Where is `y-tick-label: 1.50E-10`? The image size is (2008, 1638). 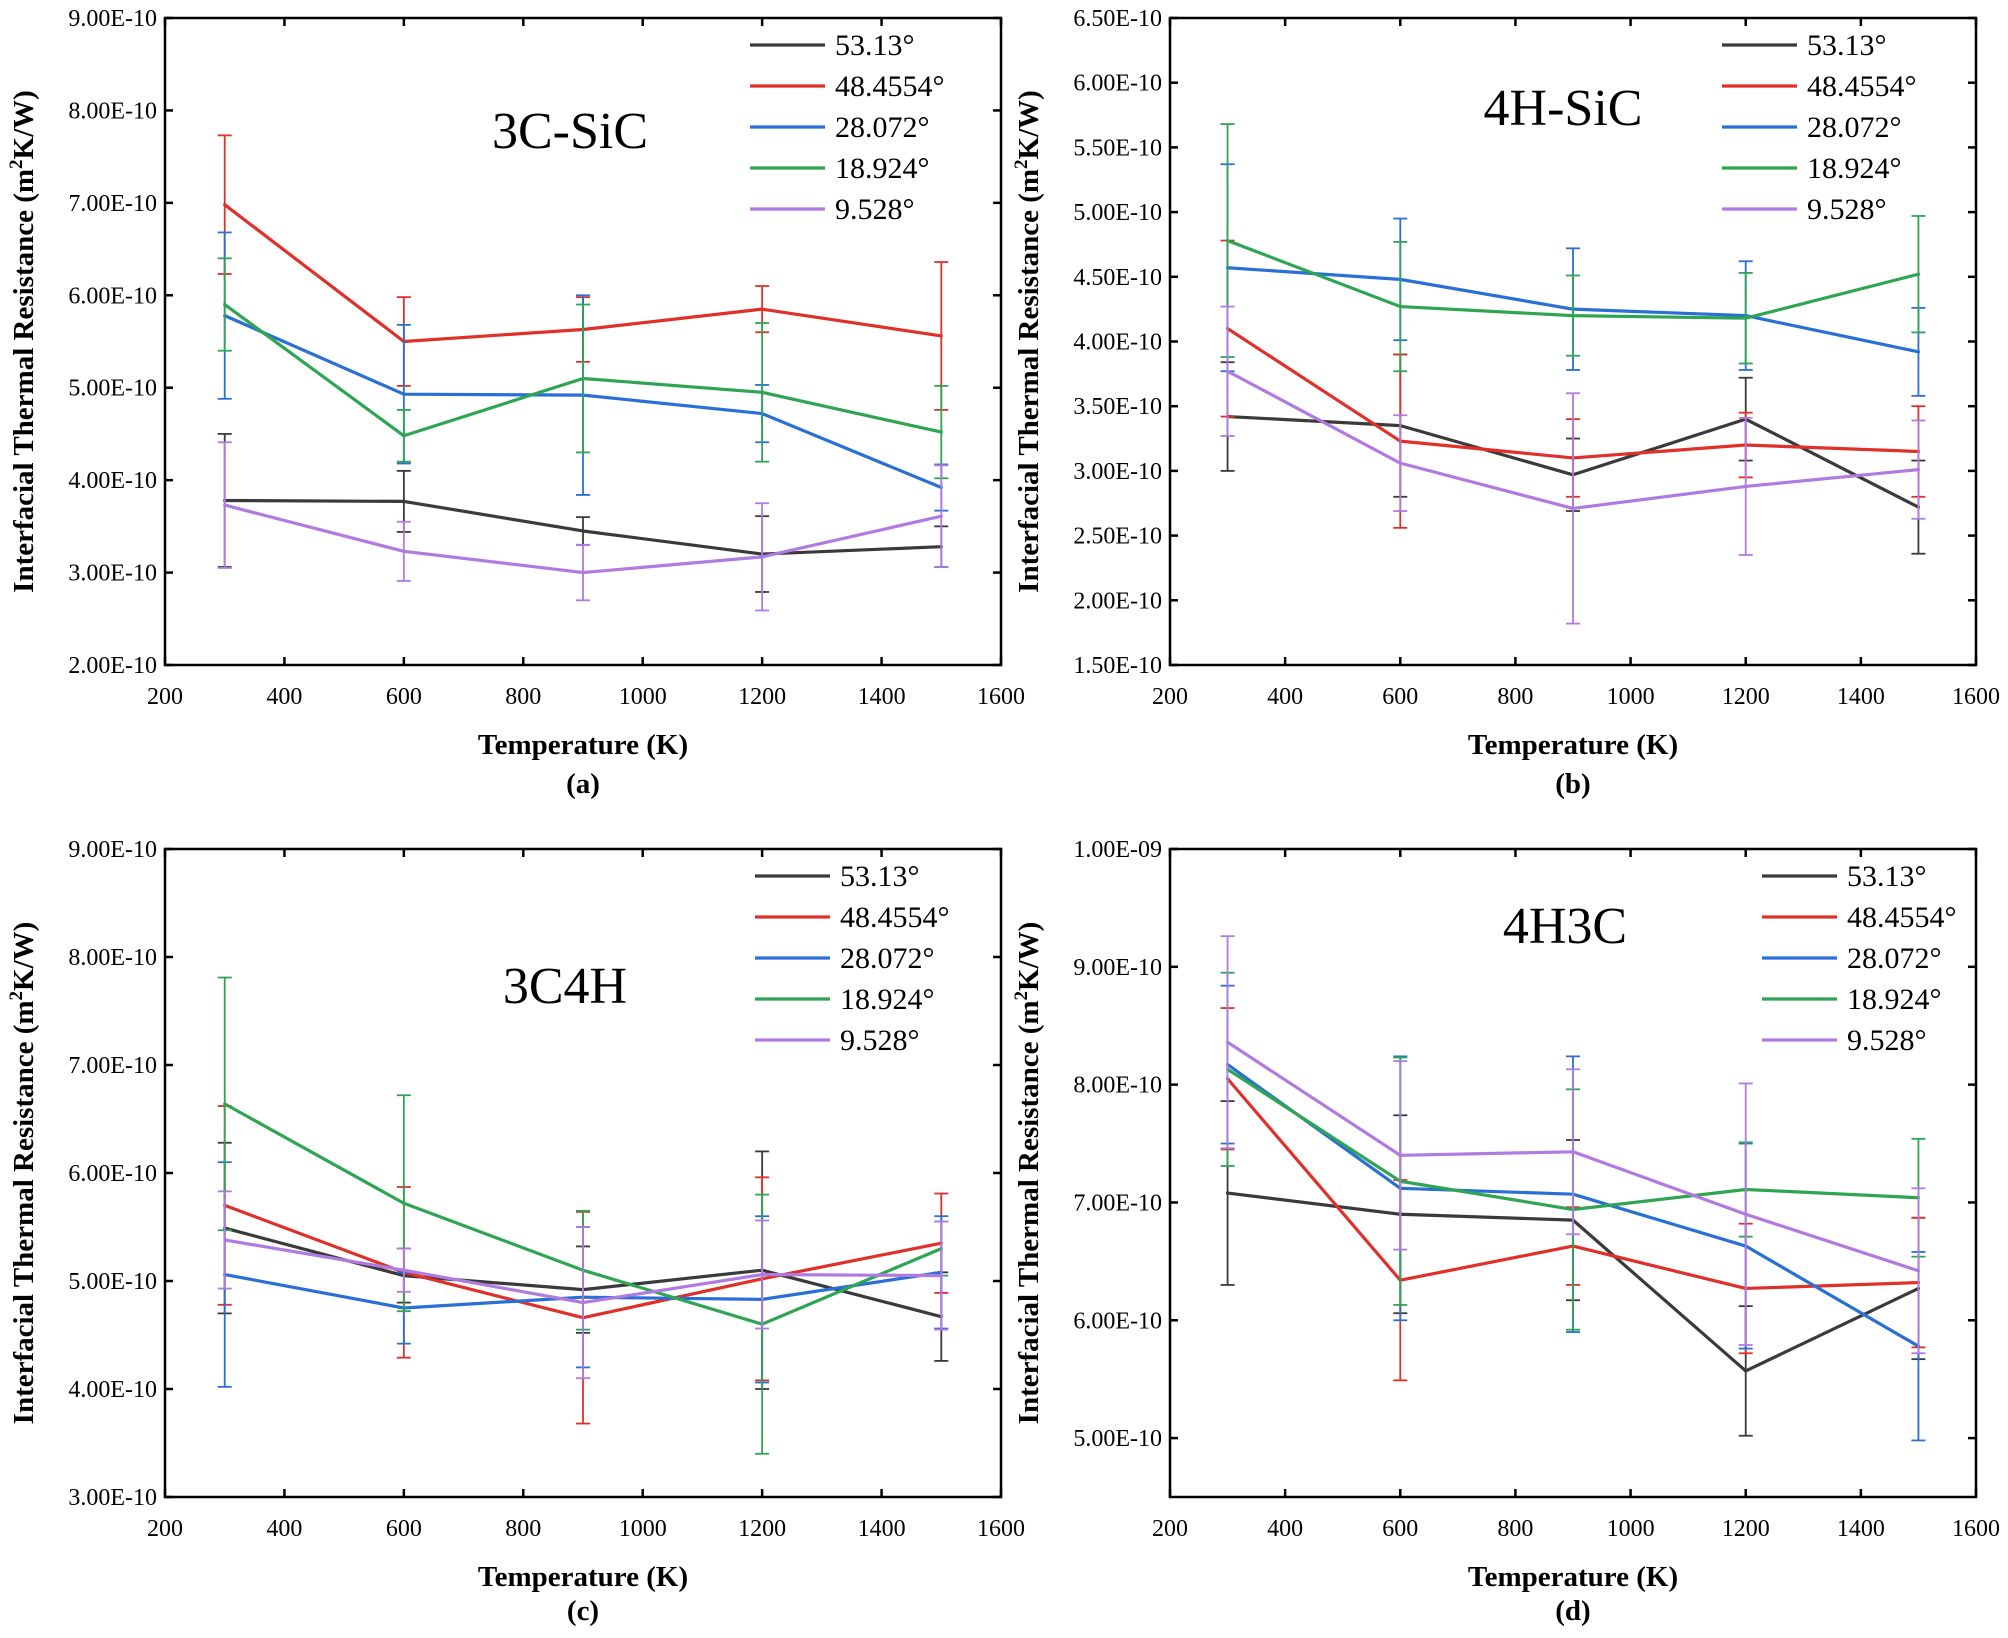 y-tick-label: 1.50E-10 is located at coordinates (1117, 666).